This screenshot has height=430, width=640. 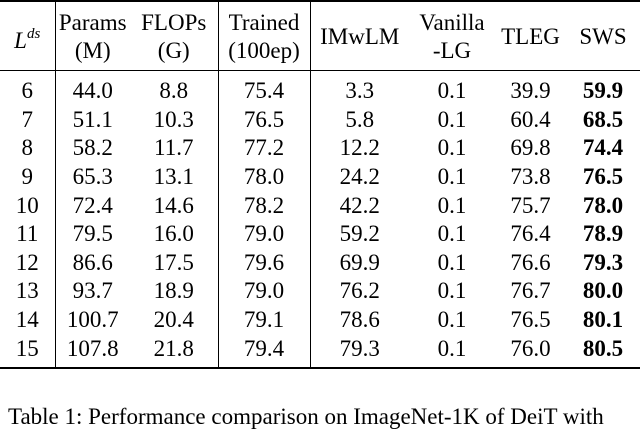 I want to click on cell-trained: 79.6, so click(x=264, y=263).